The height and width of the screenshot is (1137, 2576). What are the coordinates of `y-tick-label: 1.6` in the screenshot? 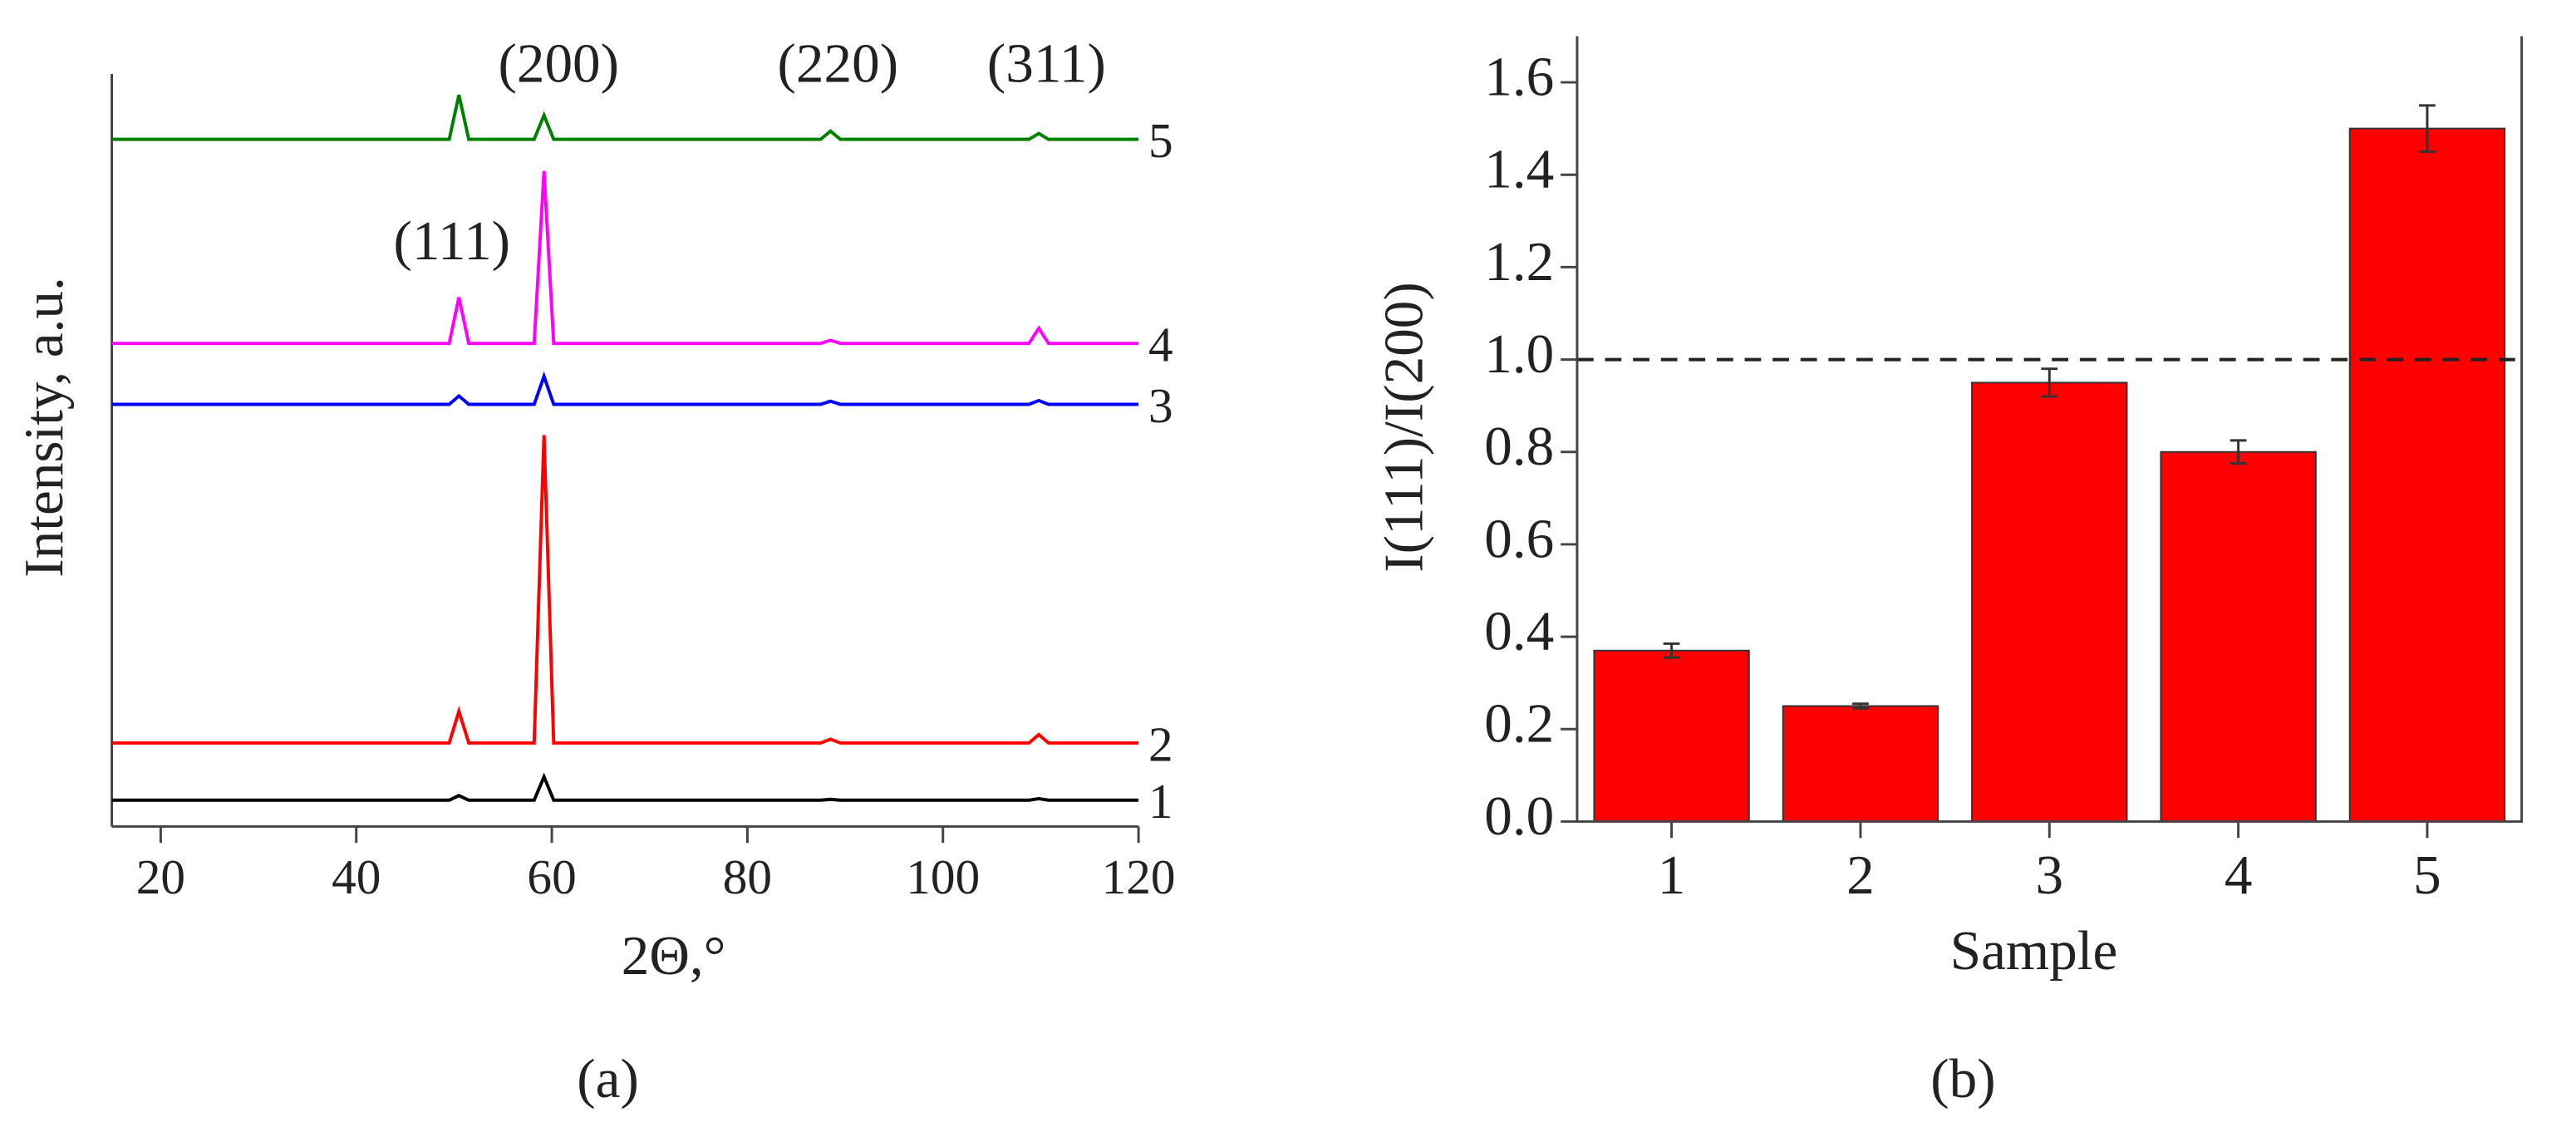 It's located at (1519, 76).